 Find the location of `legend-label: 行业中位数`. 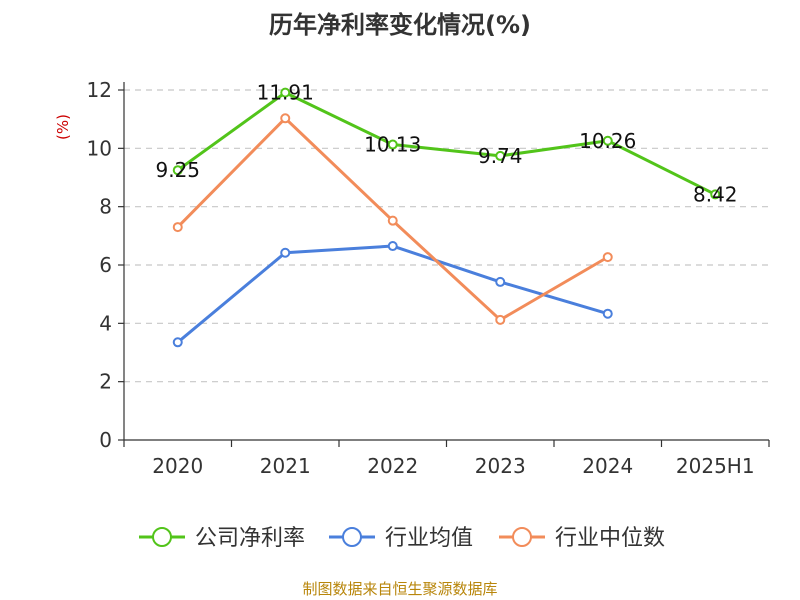

legend-label: 行业中位数 is located at coordinates (610, 538).